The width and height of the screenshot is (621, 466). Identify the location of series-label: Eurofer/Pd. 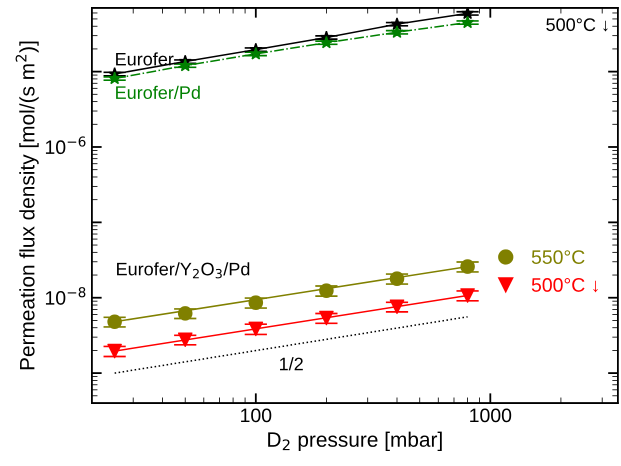
(158, 93).